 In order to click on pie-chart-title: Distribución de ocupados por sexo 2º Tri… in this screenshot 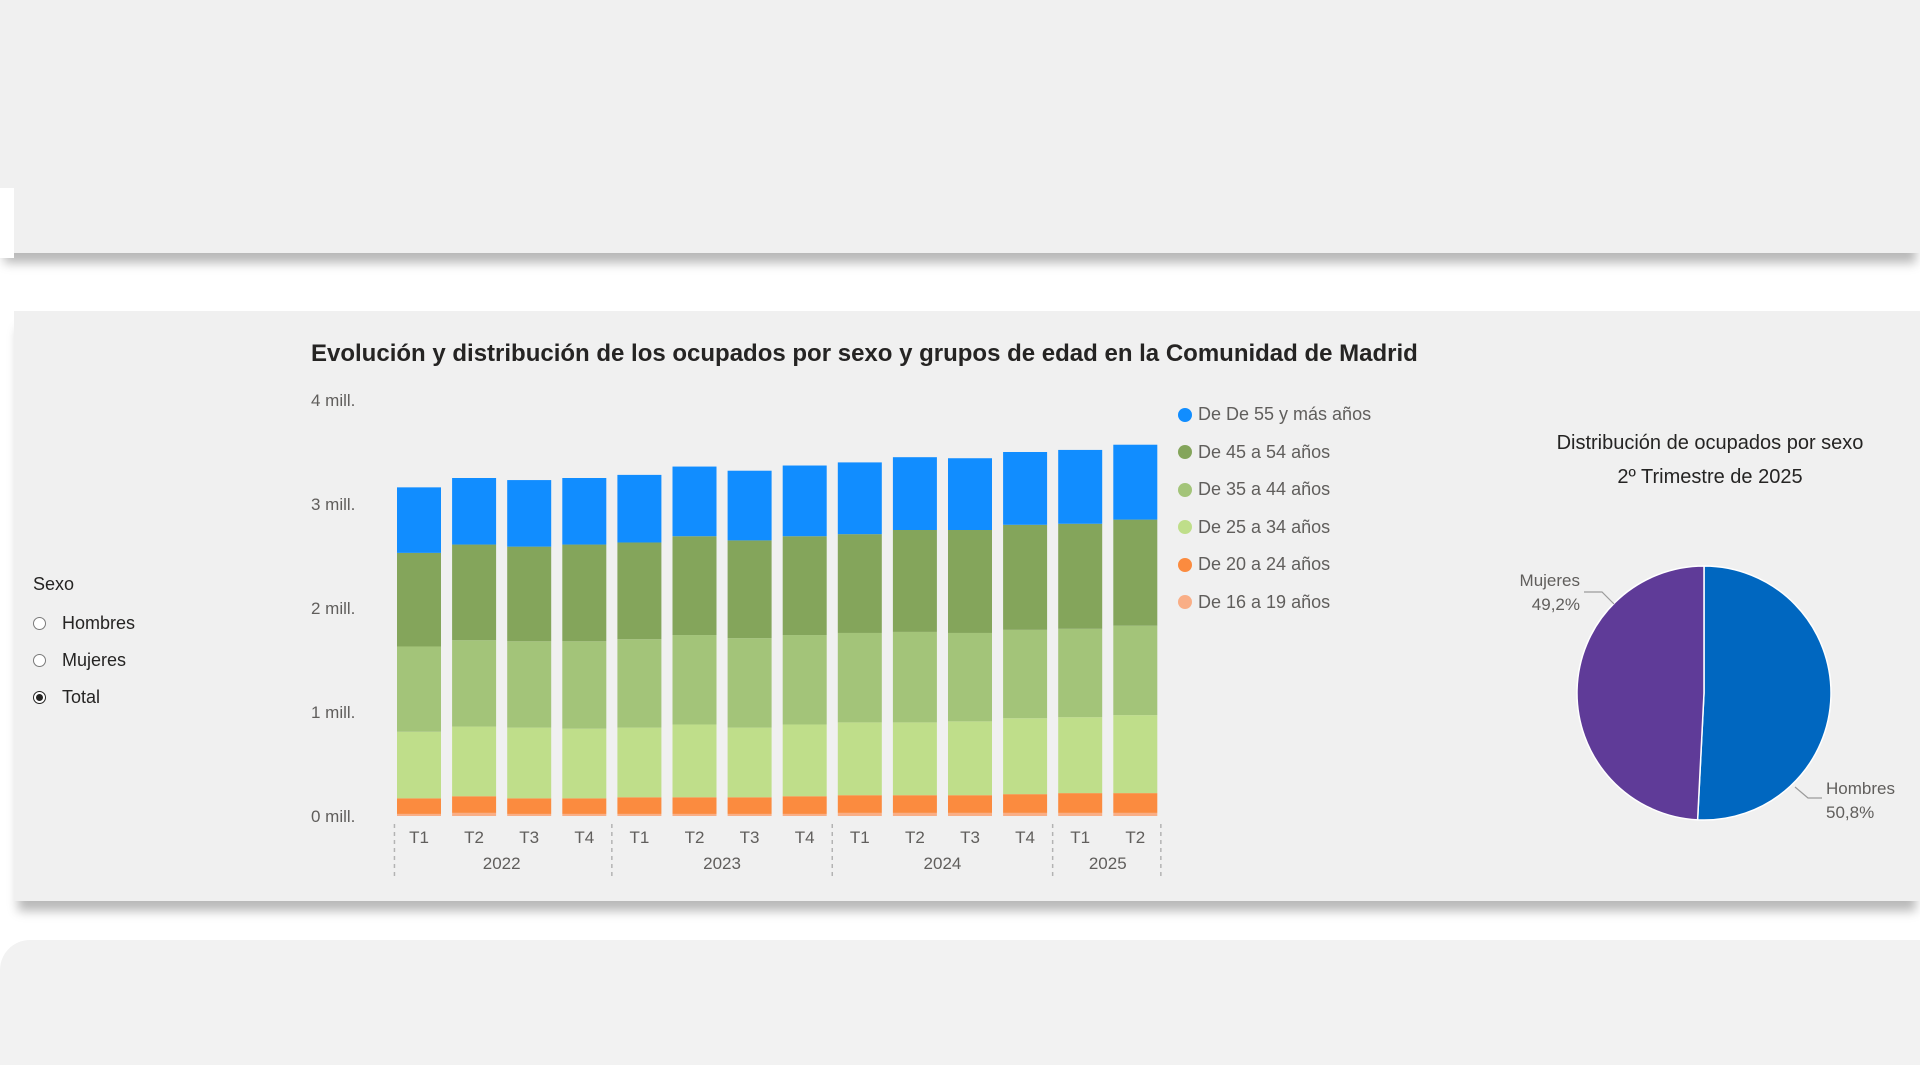, I will do `click(1710, 460)`.